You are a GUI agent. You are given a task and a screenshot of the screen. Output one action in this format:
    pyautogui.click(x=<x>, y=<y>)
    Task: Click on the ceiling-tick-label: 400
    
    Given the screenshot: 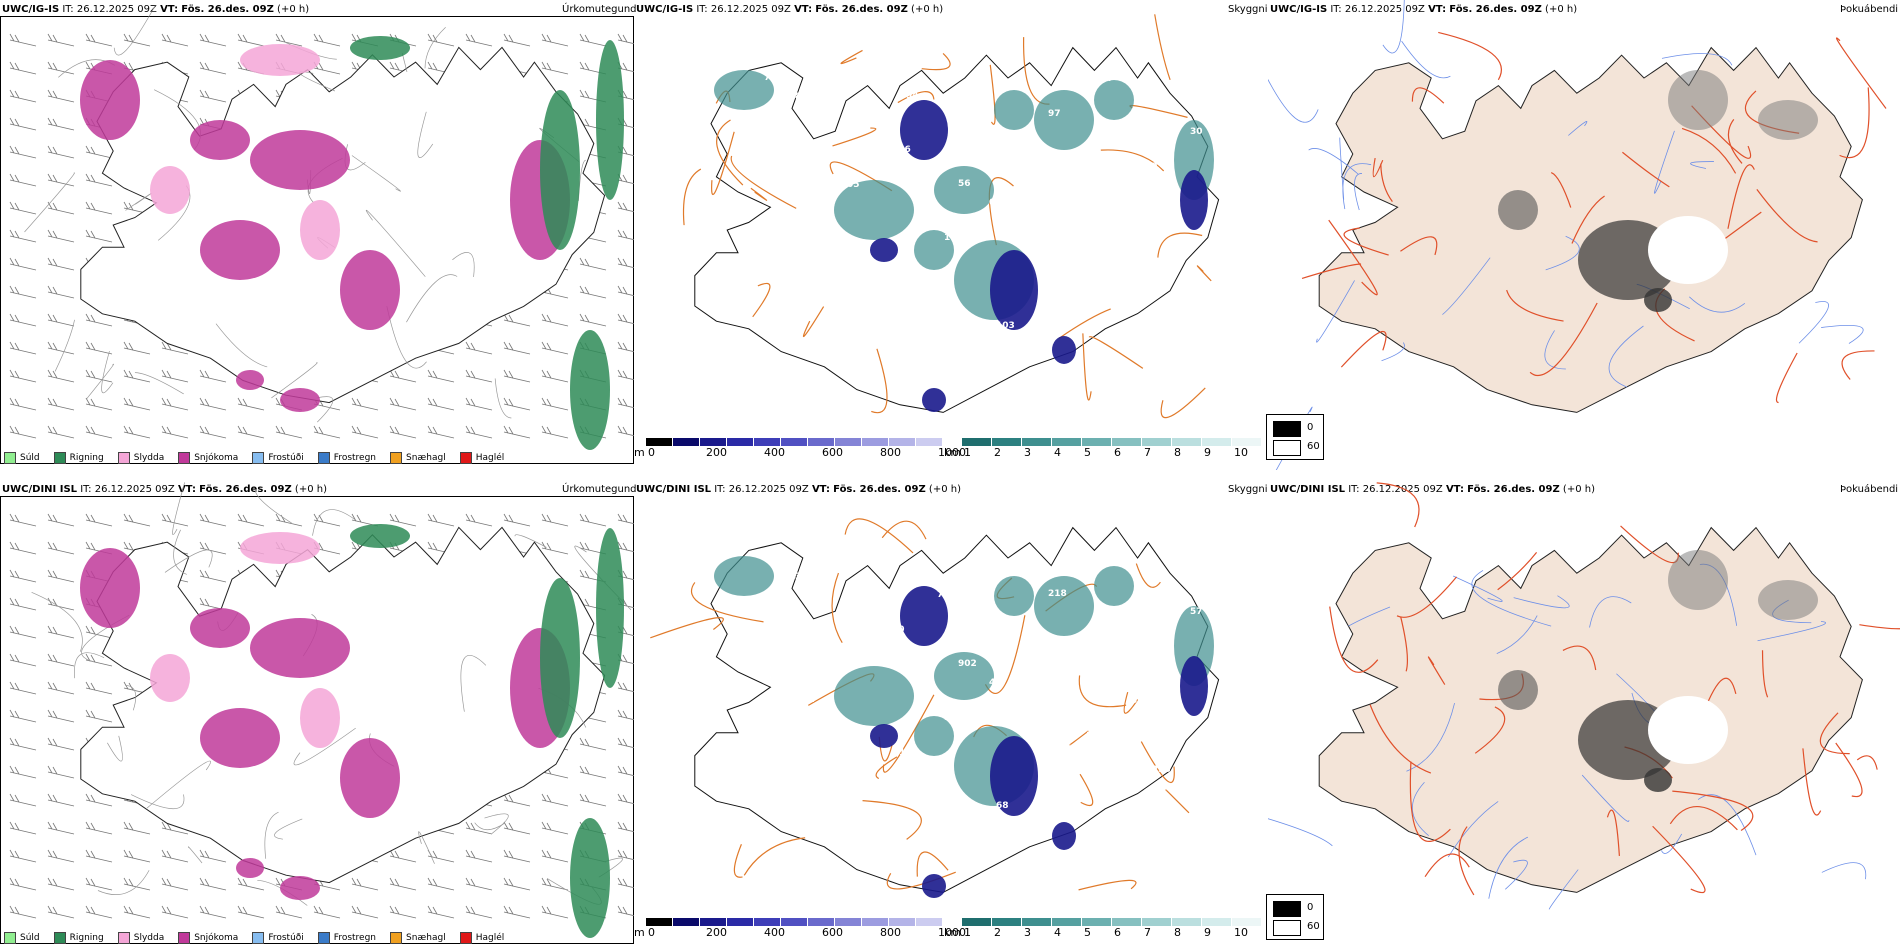 What is the action you would take?
    pyautogui.click(x=774, y=452)
    